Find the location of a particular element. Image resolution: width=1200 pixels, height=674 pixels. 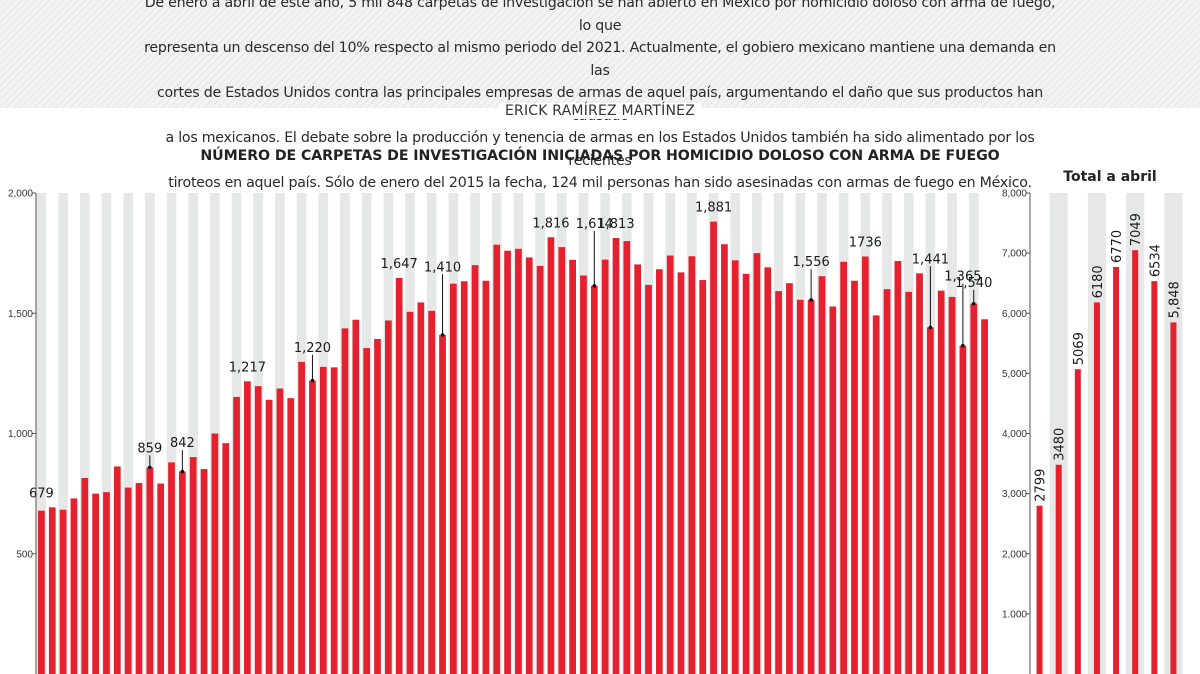

author-name: ERICK RAMÍREZ MARTÍNEZ is located at coordinates (600, 111).